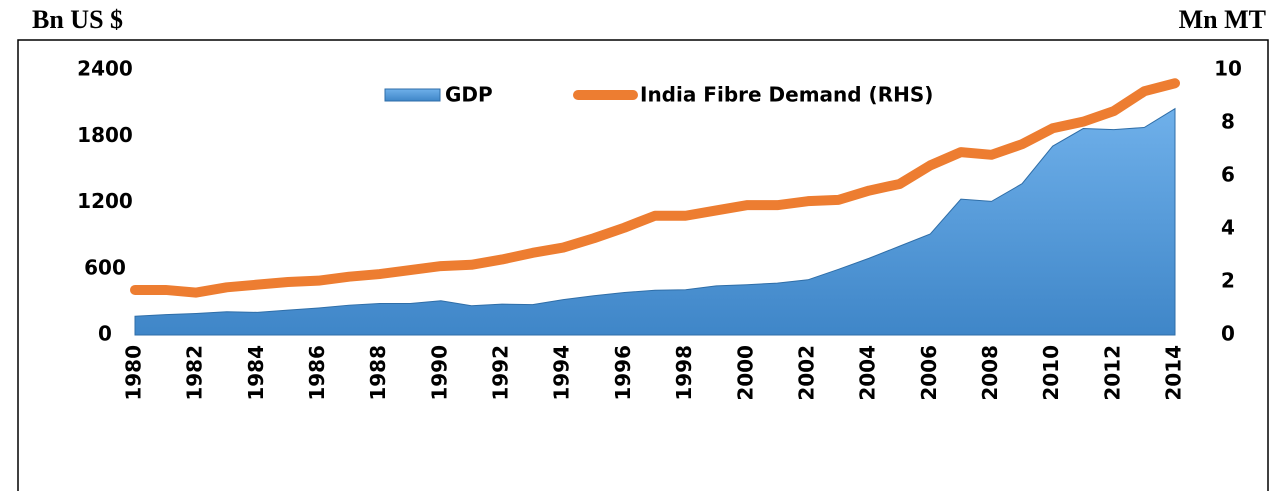 This screenshot has height=491, width=1270. What do you see at coordinates (786, 95) in the screenshot?
I see `legend-label: India Fibre Demand (RHS)` at bounding box center [786, 95].